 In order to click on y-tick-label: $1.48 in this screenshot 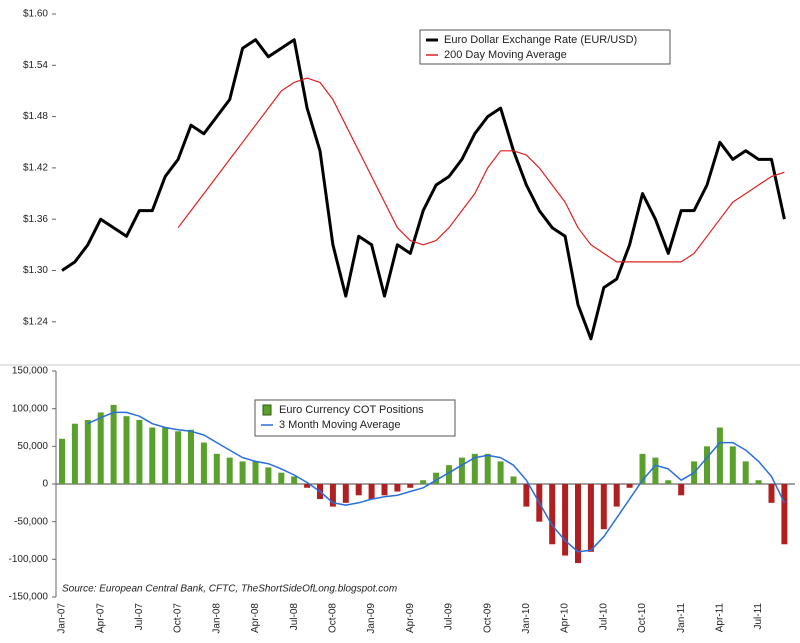, I will do `click(35, 116)`.